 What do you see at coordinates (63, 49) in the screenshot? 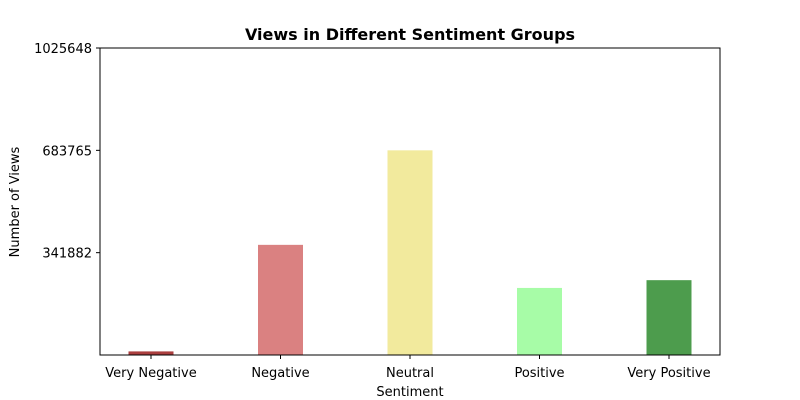
I see `y-tick-label: 1025648` at bounding box center [63, 49].